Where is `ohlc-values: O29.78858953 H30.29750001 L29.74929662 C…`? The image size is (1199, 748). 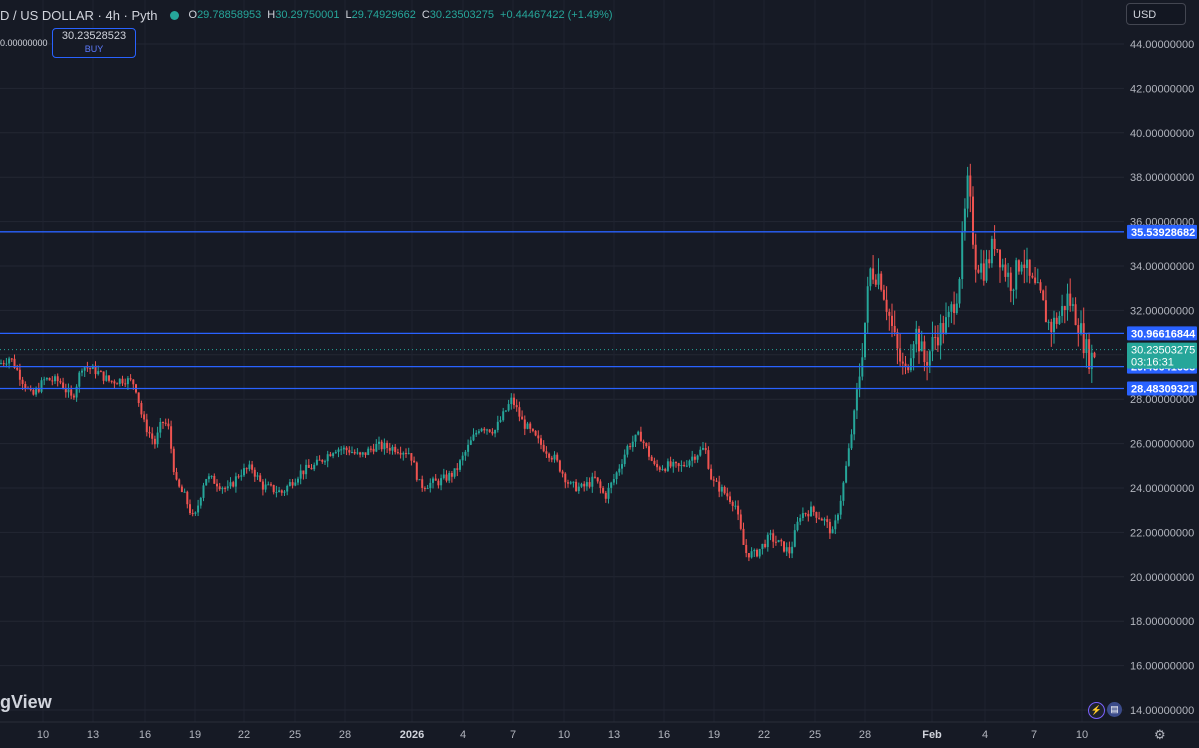 ohlc-values: O29.78858953 H30.29750001 L29.74929662 C… is located at coordinates (401, 15).